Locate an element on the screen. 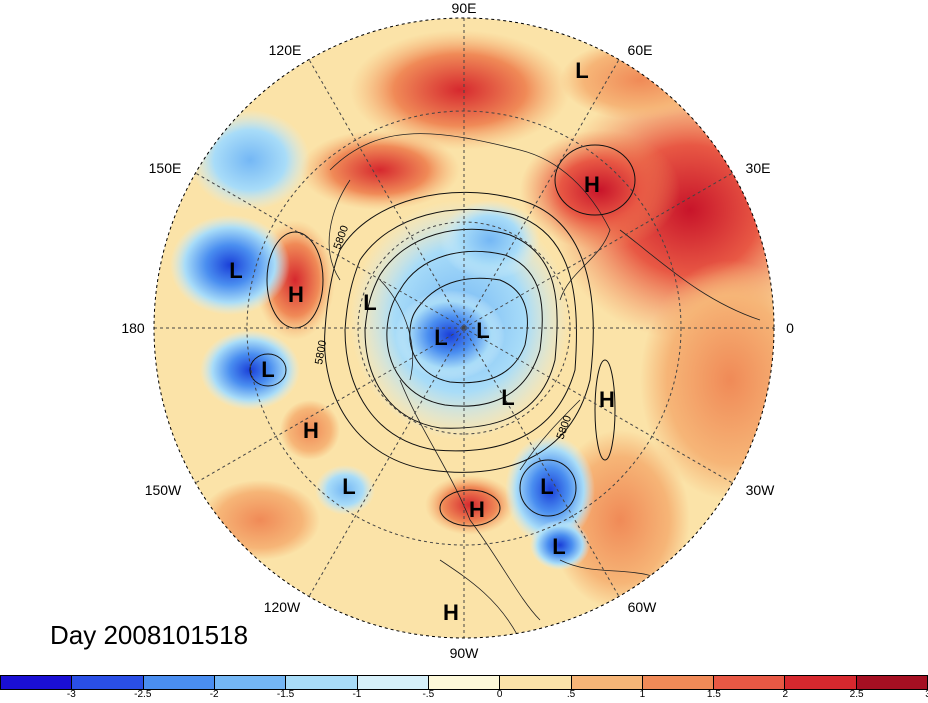  lon-60w: 60W is located at coordinates (643, 607).